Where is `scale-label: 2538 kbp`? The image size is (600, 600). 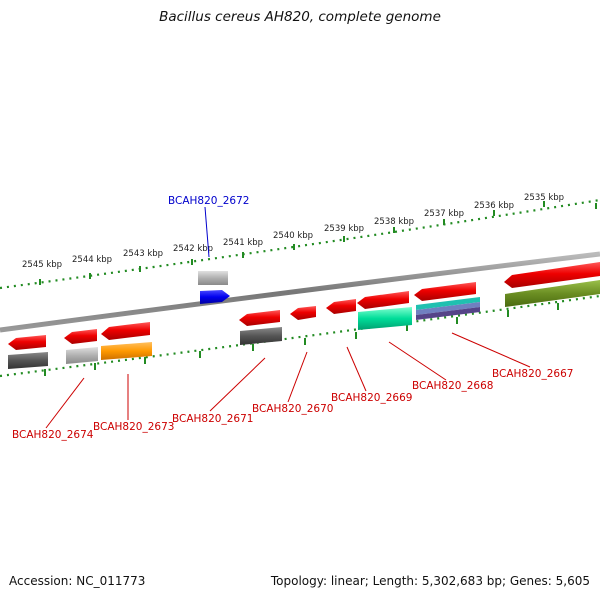 scale-label: 2538 kbp is located at coordinates (394, 222).